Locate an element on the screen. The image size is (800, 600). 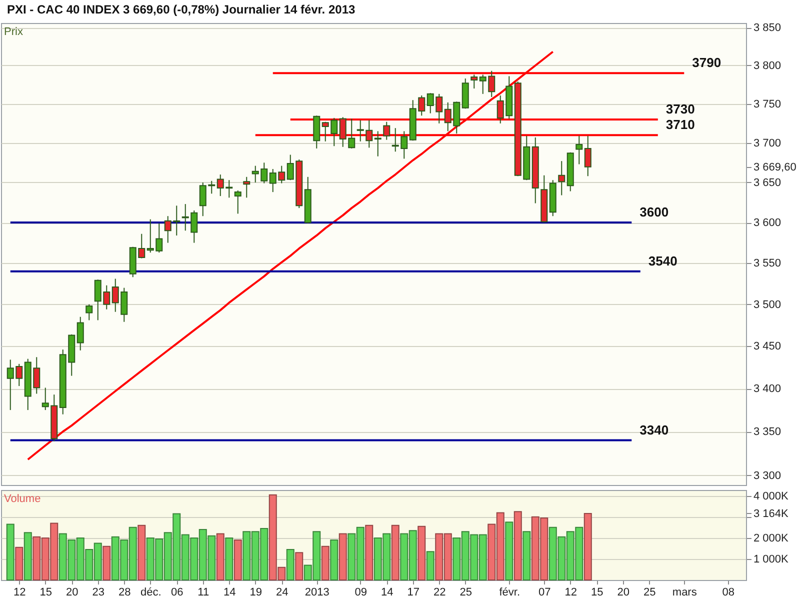
y-tick-label: 4 000K is located at coordinates (772, 496).